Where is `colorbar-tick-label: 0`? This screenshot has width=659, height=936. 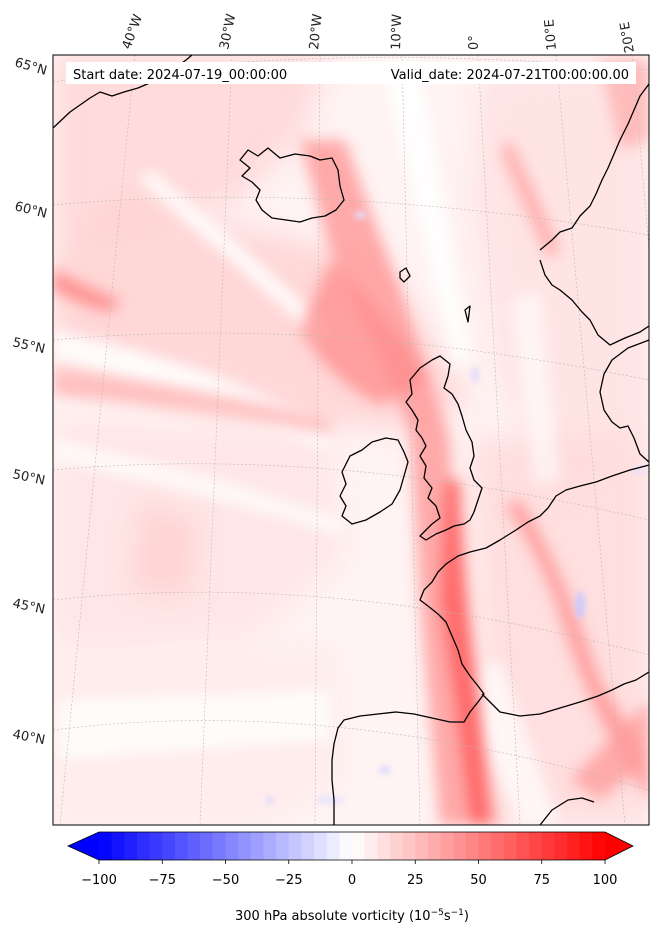
colorbar-tick-label: 0 is located at coordinates (352, 880).